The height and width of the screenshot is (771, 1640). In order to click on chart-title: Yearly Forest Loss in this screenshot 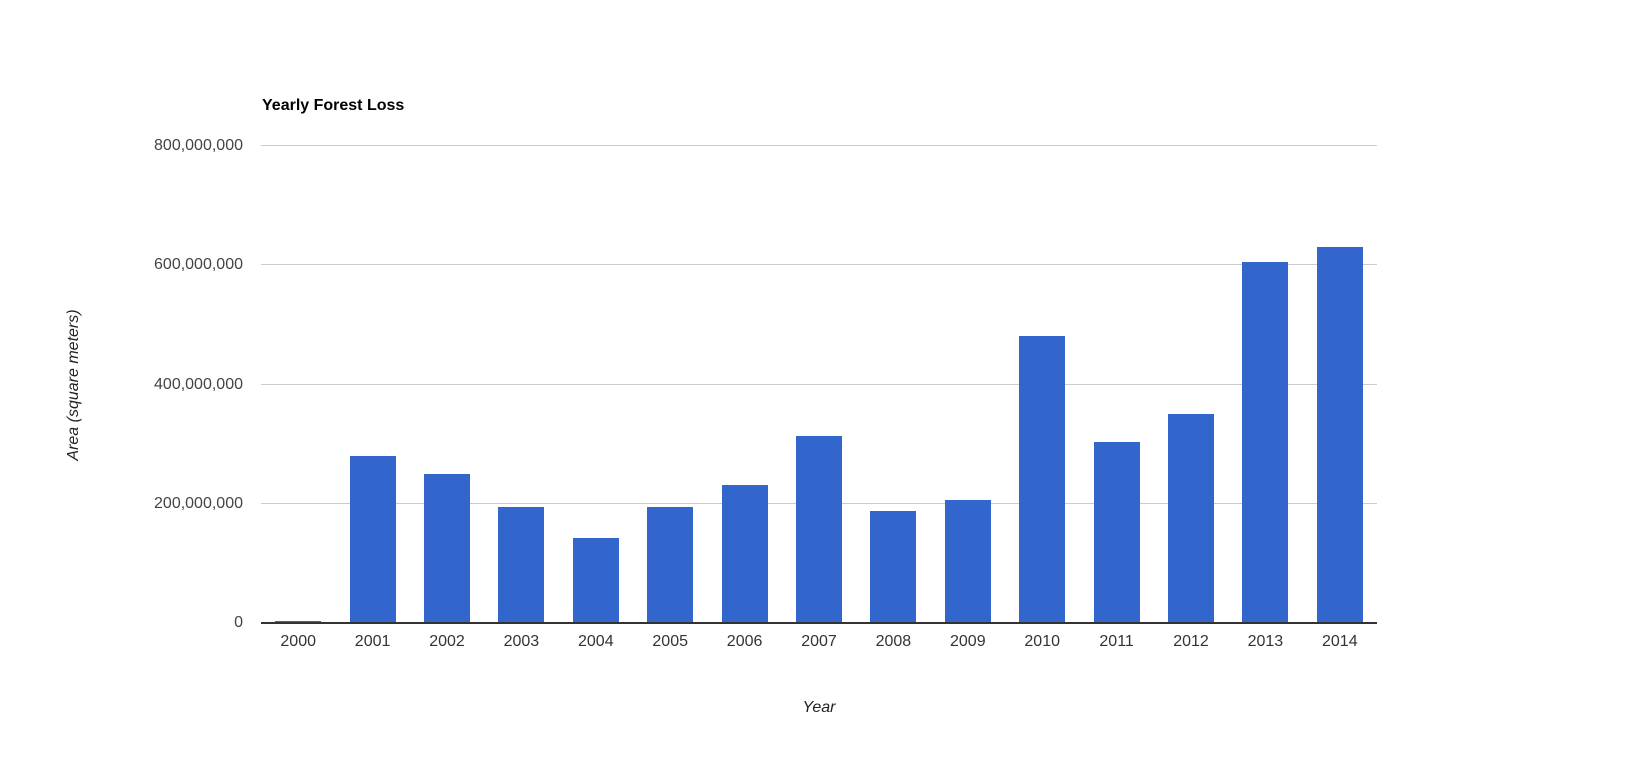, I will do `click(333, 105)`.